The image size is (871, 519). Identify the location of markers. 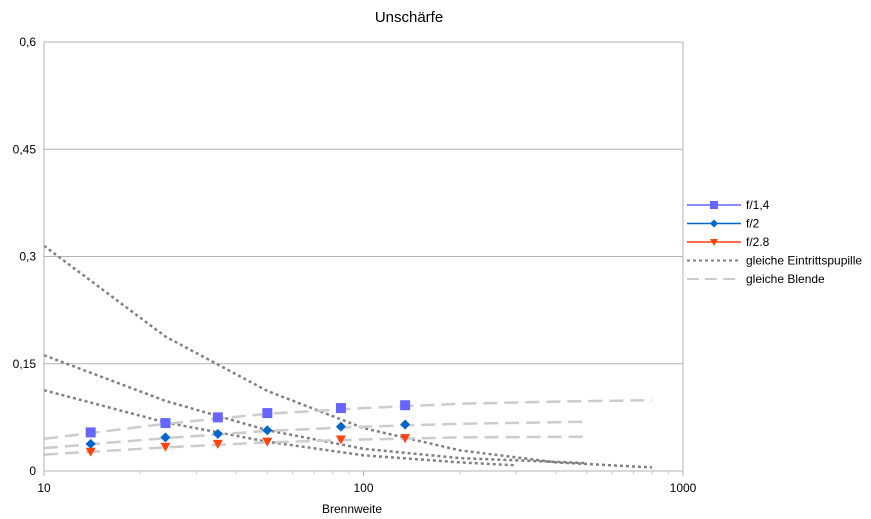
(248, 428).